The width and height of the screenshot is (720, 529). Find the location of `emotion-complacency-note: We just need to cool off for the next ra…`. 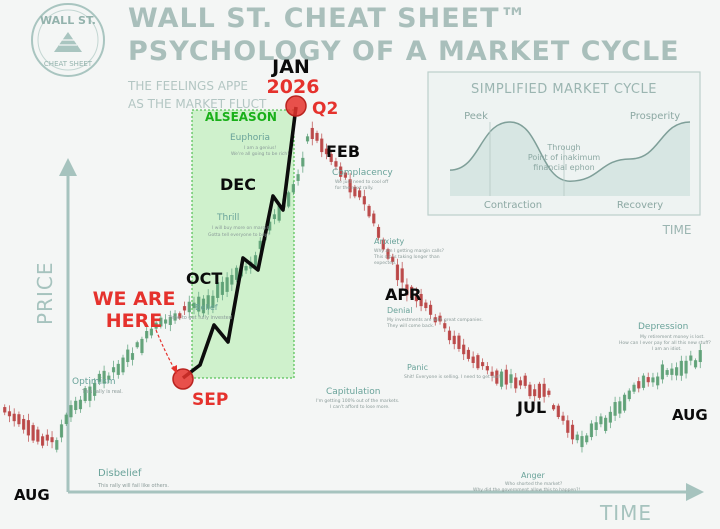

emotion-complacency-note: We just need to cool off for the next ra… is located at coordinates (362, 185).